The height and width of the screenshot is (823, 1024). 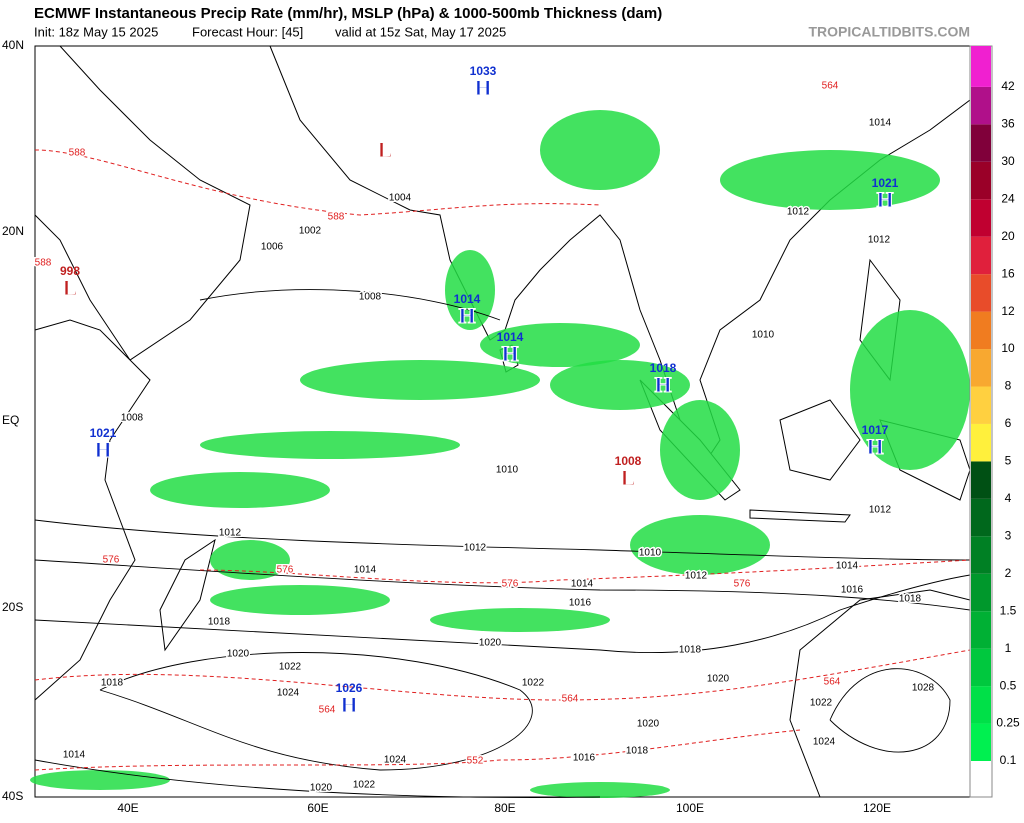 What do you see at coordinates (875, 430) in the screenshot?
I see `center-value: 1017` at bounding box center [875, 430].